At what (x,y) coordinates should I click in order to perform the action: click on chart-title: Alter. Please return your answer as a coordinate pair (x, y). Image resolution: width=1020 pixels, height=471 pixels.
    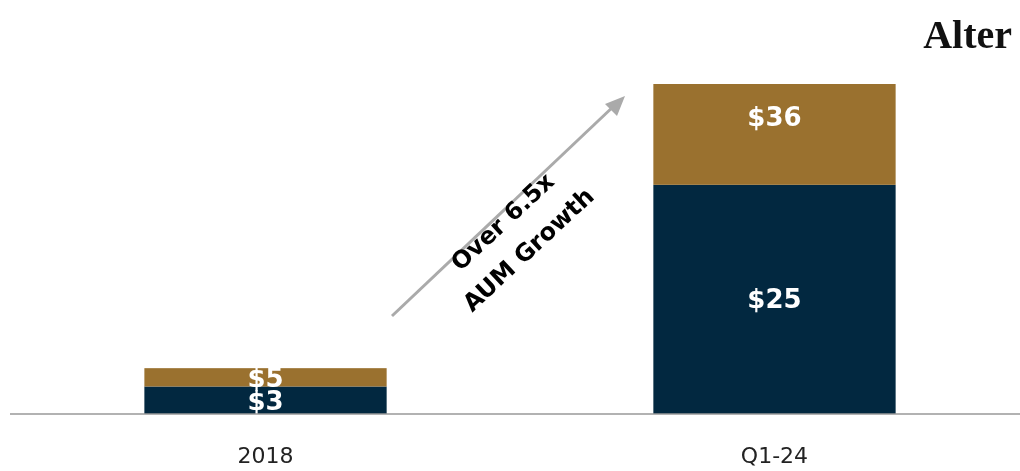
    Looking at the image, I should click on (967, 34).